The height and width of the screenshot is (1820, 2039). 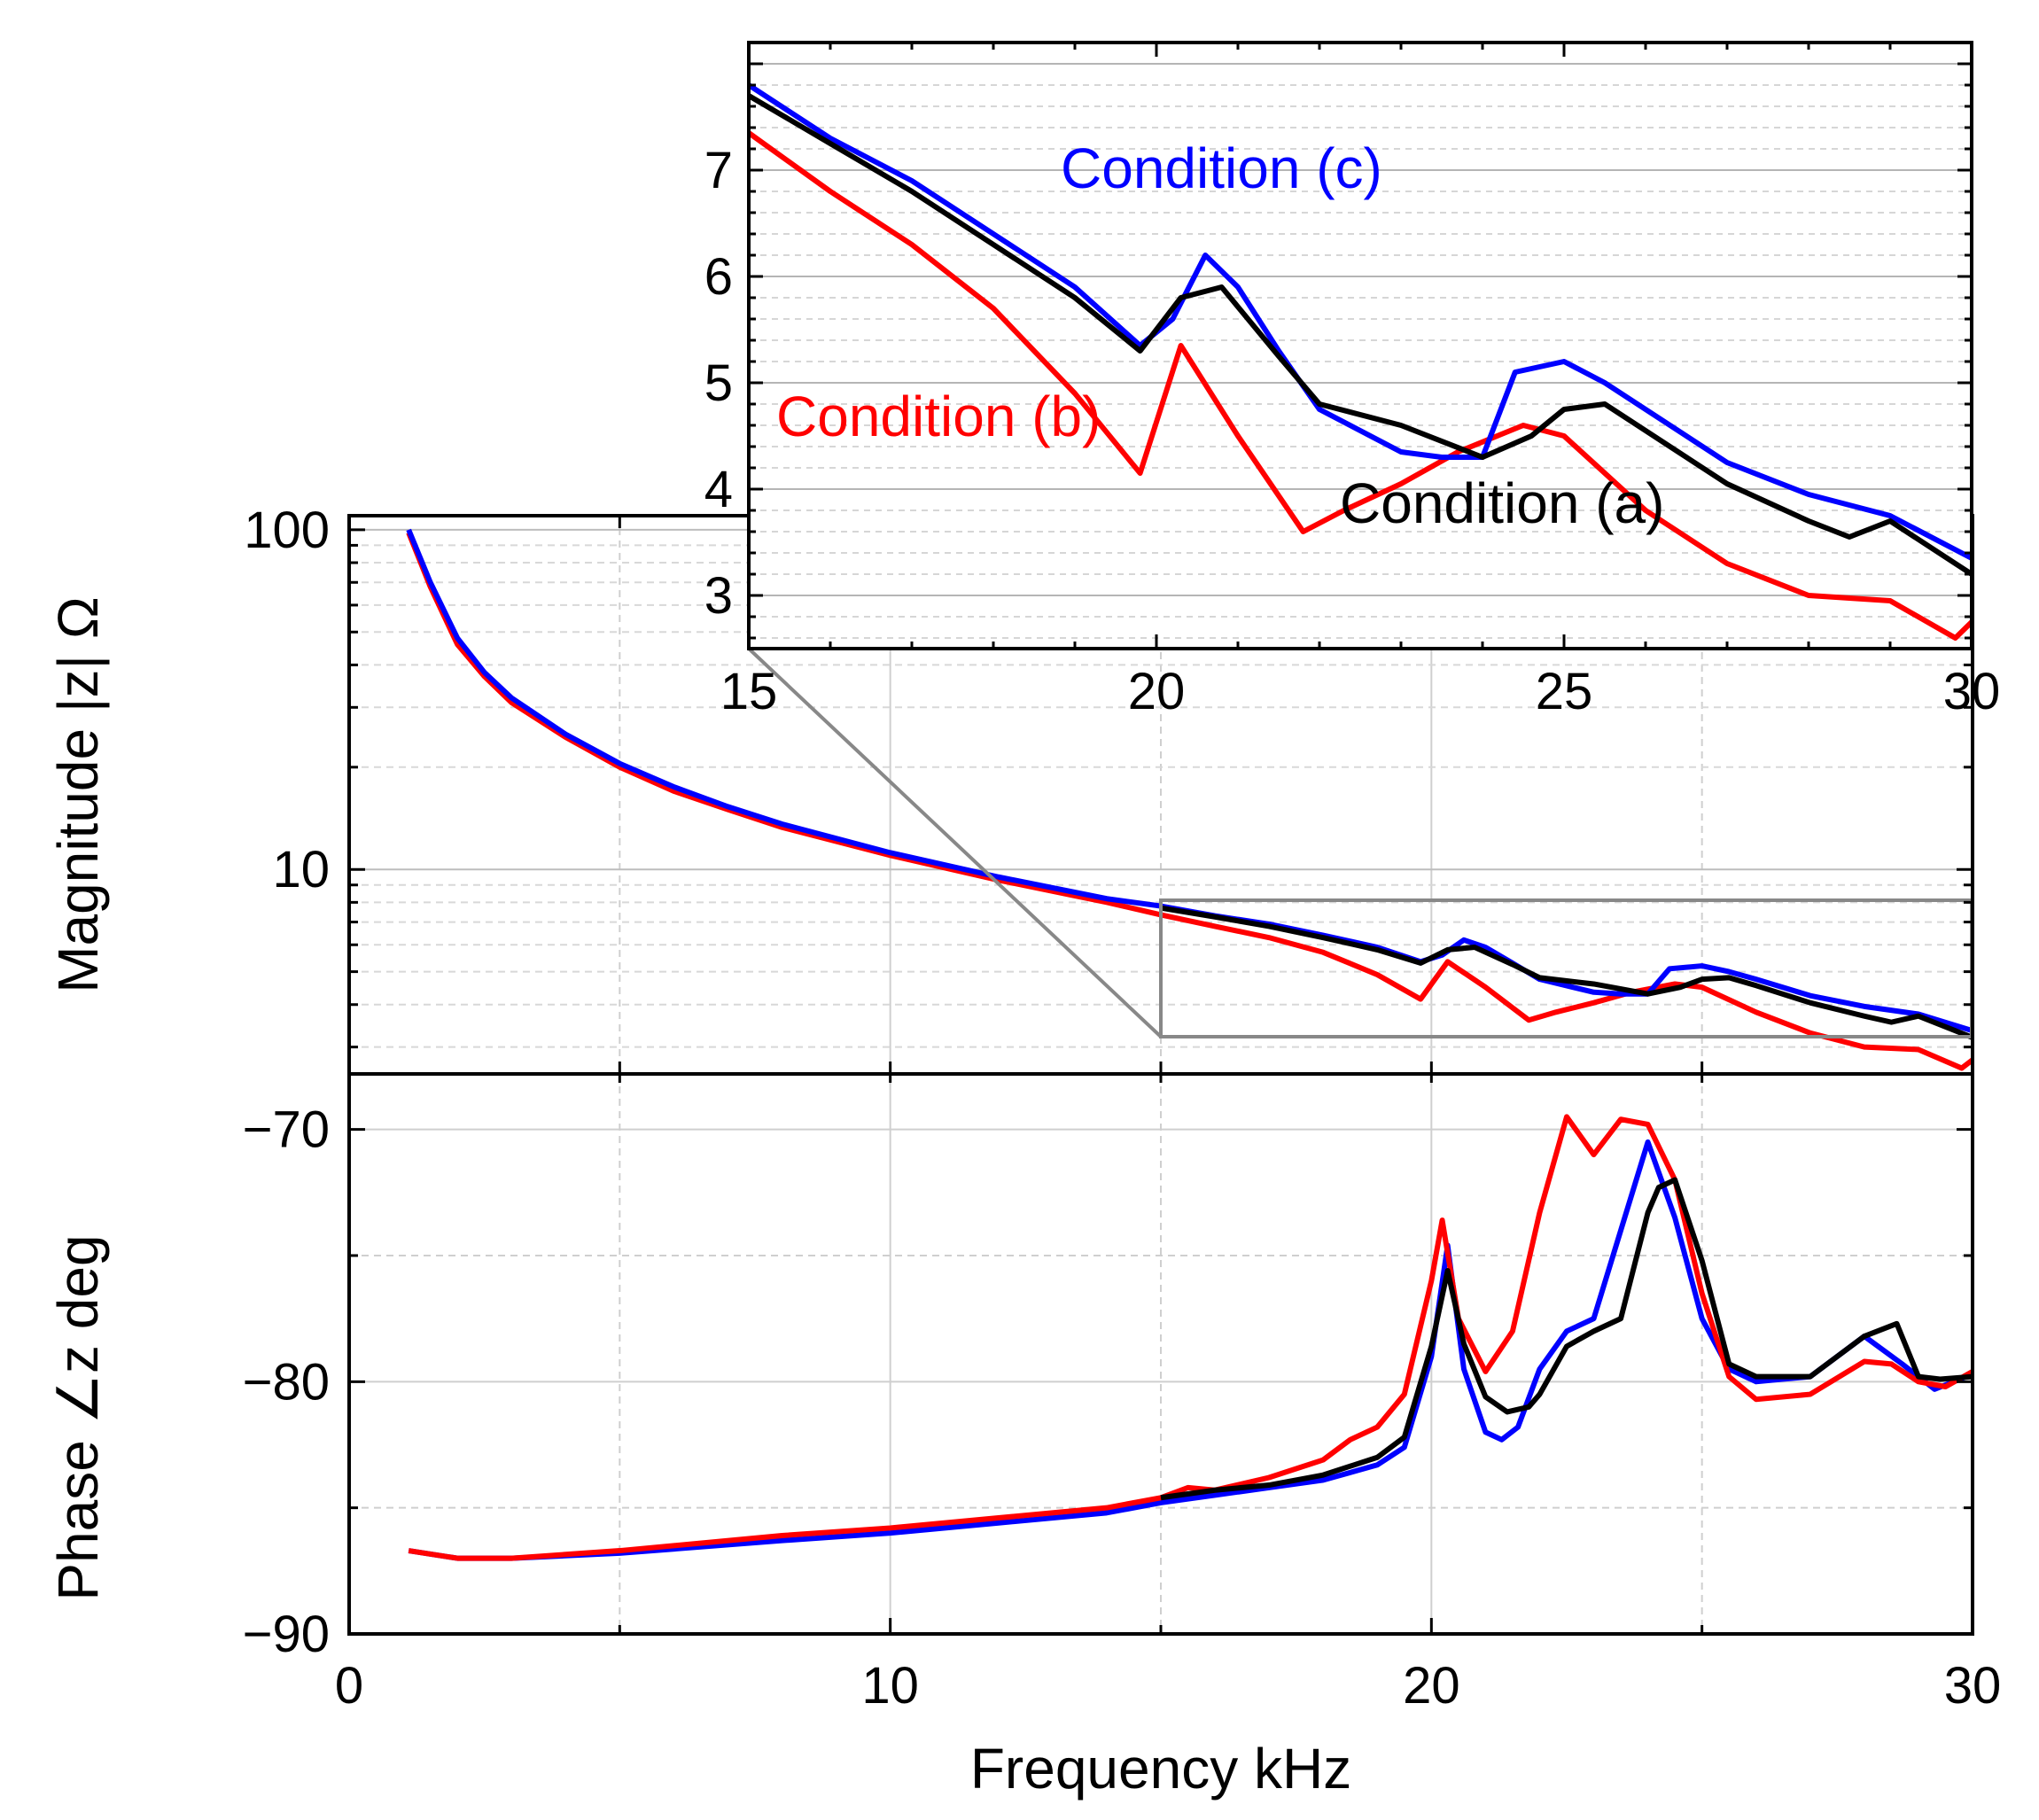 What do you see at coordinates (1160, 1769) in the screenshot?
I see `frequency-xlabel: Frequency kHz` at bounding box center [1160, 1769].